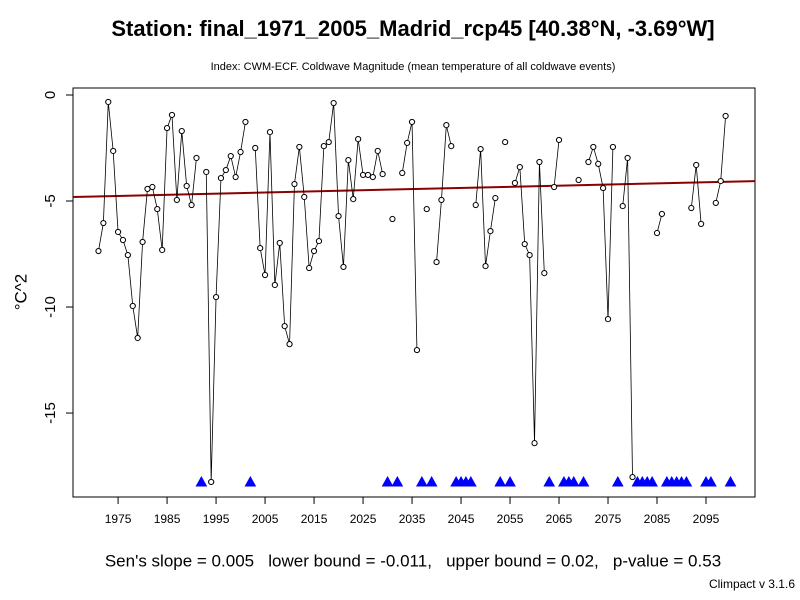 The width and height of the screenshot is (800, 600). What do you see at coordinates (20, 292) in the screenshot?
I see `y-axis-label: °C^2` at bounding box center [20, 292].